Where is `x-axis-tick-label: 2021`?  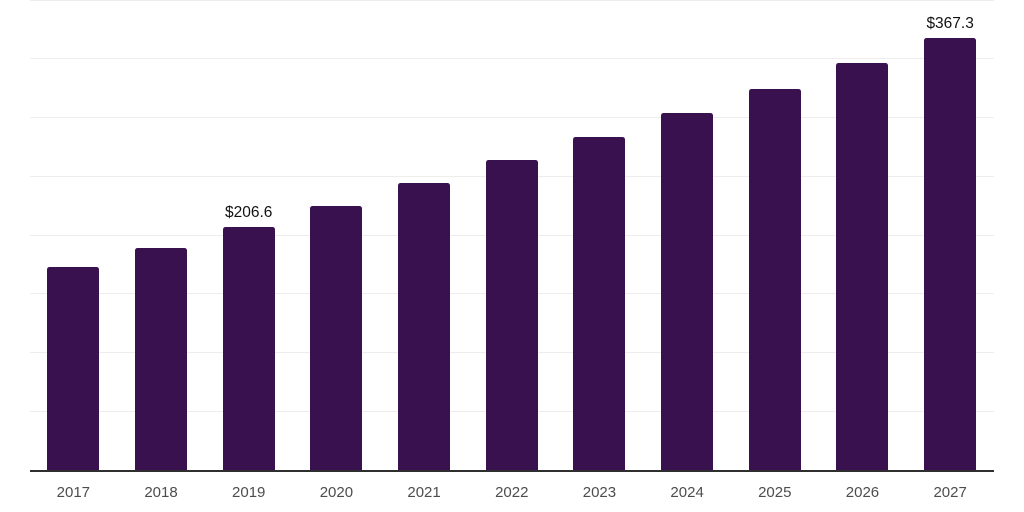 x-axis-tick-label: 2021 is located at coordinates (424, 492).